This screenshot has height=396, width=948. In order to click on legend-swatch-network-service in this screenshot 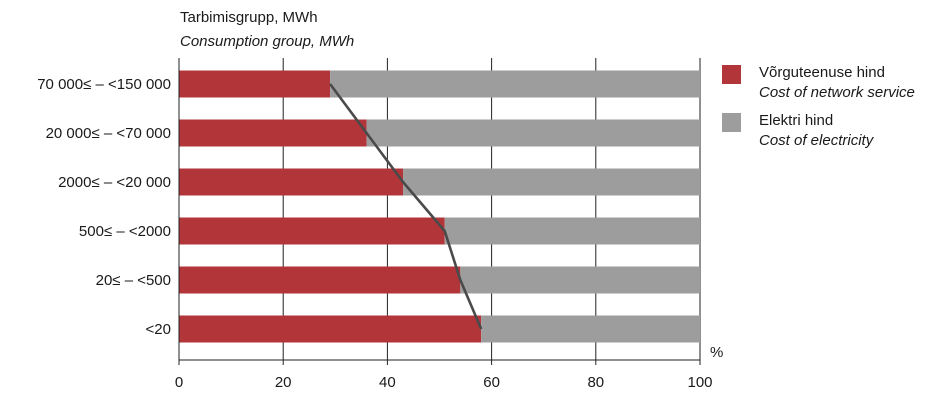, I will do `click(731, 74)`.